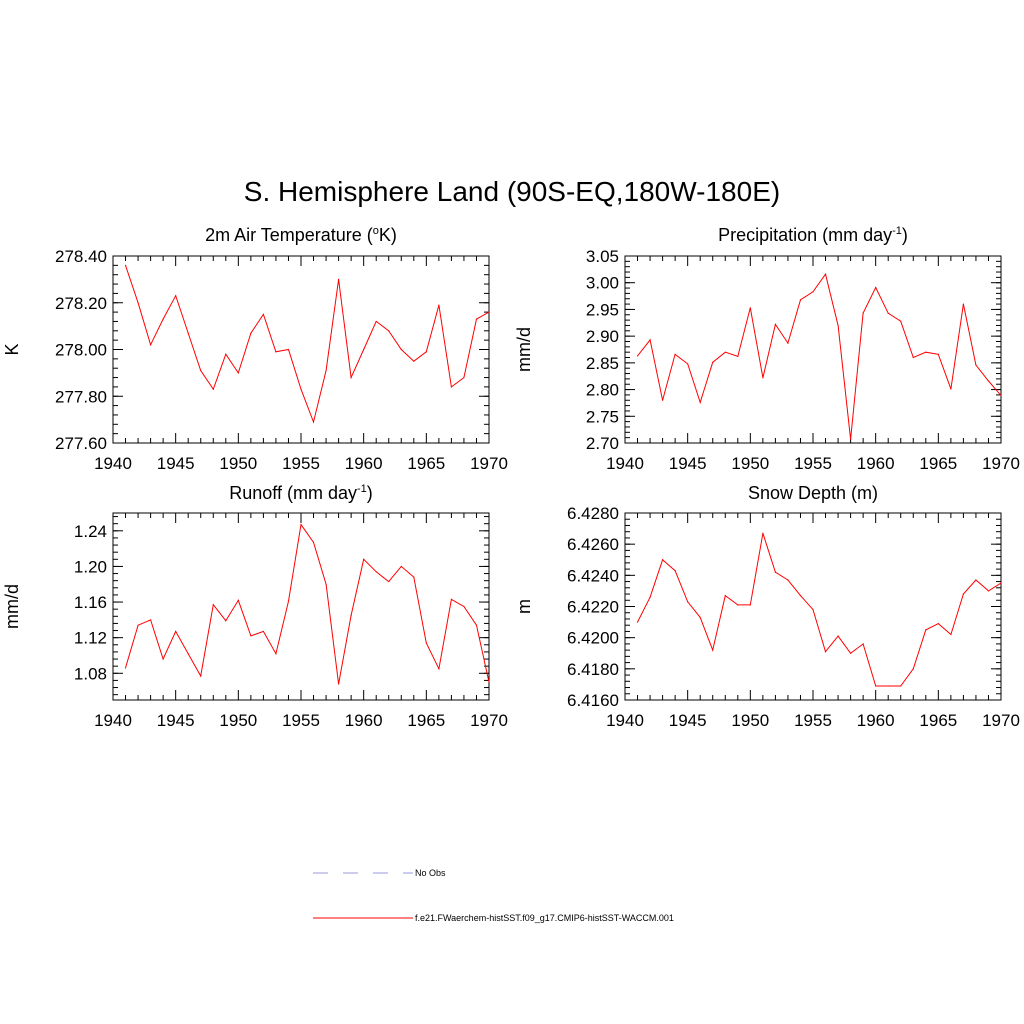 This screenshot has height=1024, width=1024. Describe the element at coordinates (90, 531) in the screenshot. I see `y-tick-label: 1.24` at that location.